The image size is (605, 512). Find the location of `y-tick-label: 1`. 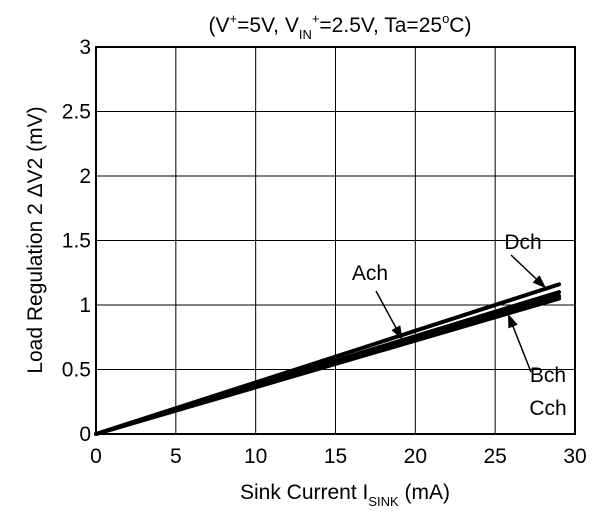

y-tick-label: 1 is located at coordinates (85, 305).